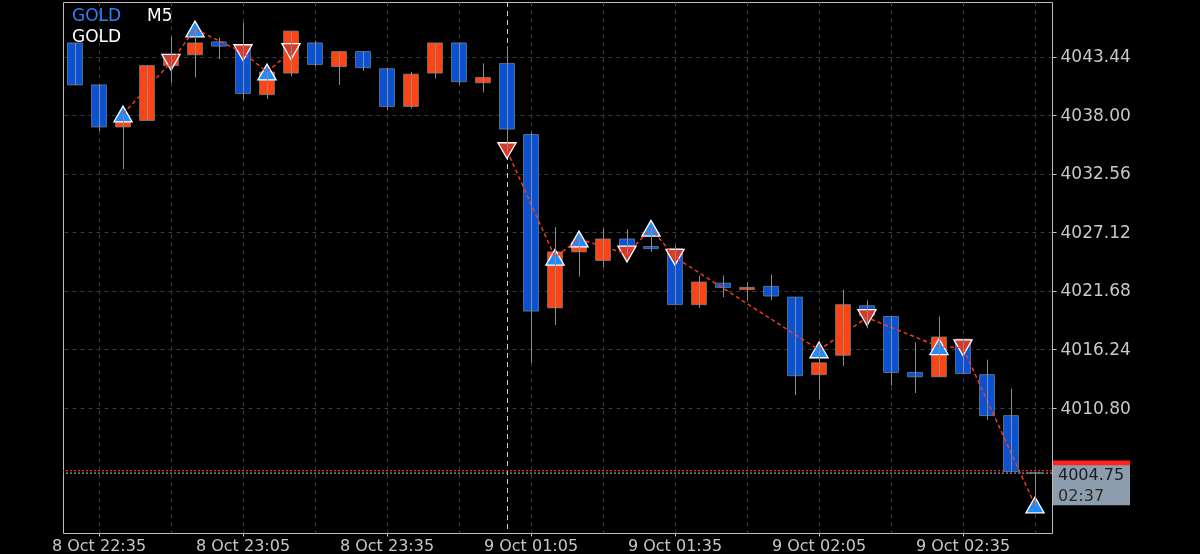 Image resolution: width=1200 pixels, height=554 pixels. I want to click on y-tick-label: 4016.24, so click(1095, 348).